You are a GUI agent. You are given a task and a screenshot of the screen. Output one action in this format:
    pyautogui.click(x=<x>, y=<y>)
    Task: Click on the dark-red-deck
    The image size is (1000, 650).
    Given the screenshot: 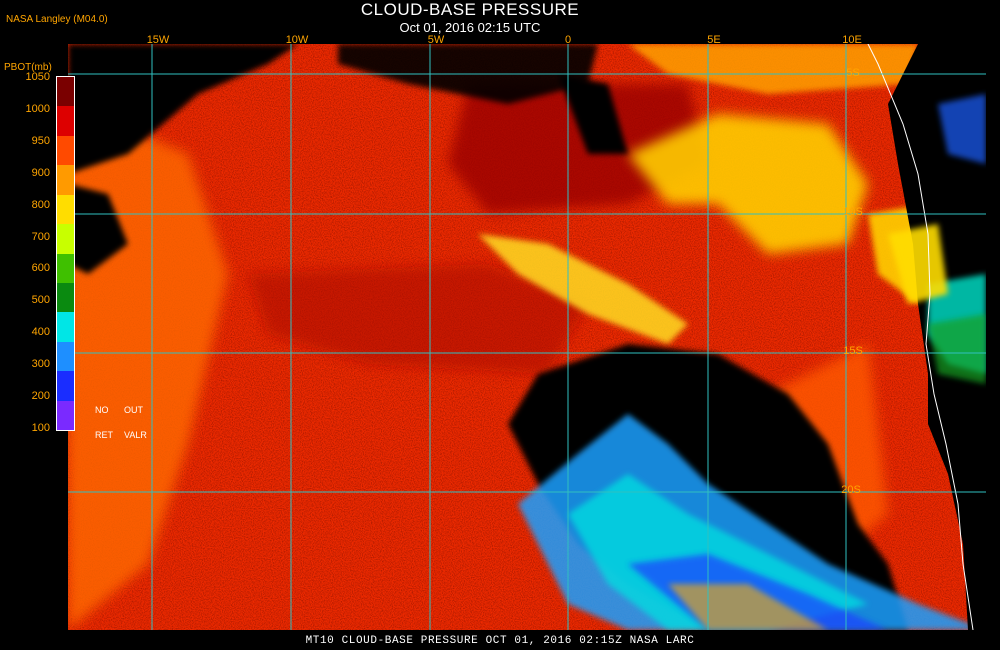 What is the action you would take?
    pyautogui.click(x=578, y=149)
    